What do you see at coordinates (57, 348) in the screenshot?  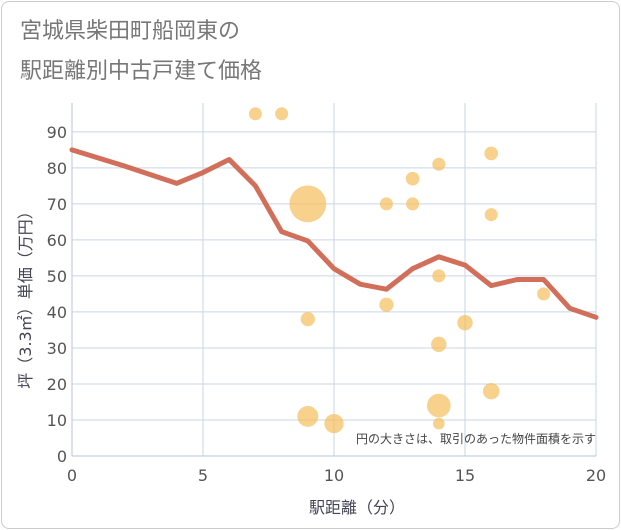 I see `y-tick-label: 30` at bounding box center [57, 348].